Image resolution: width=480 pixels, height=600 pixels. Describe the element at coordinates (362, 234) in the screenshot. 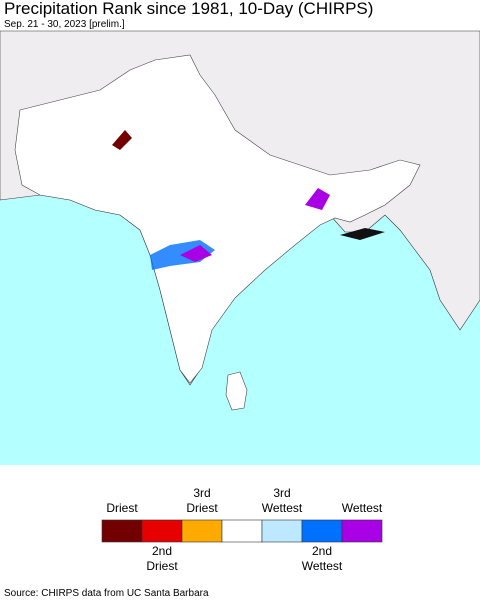

I see `coast-detail` at that location.